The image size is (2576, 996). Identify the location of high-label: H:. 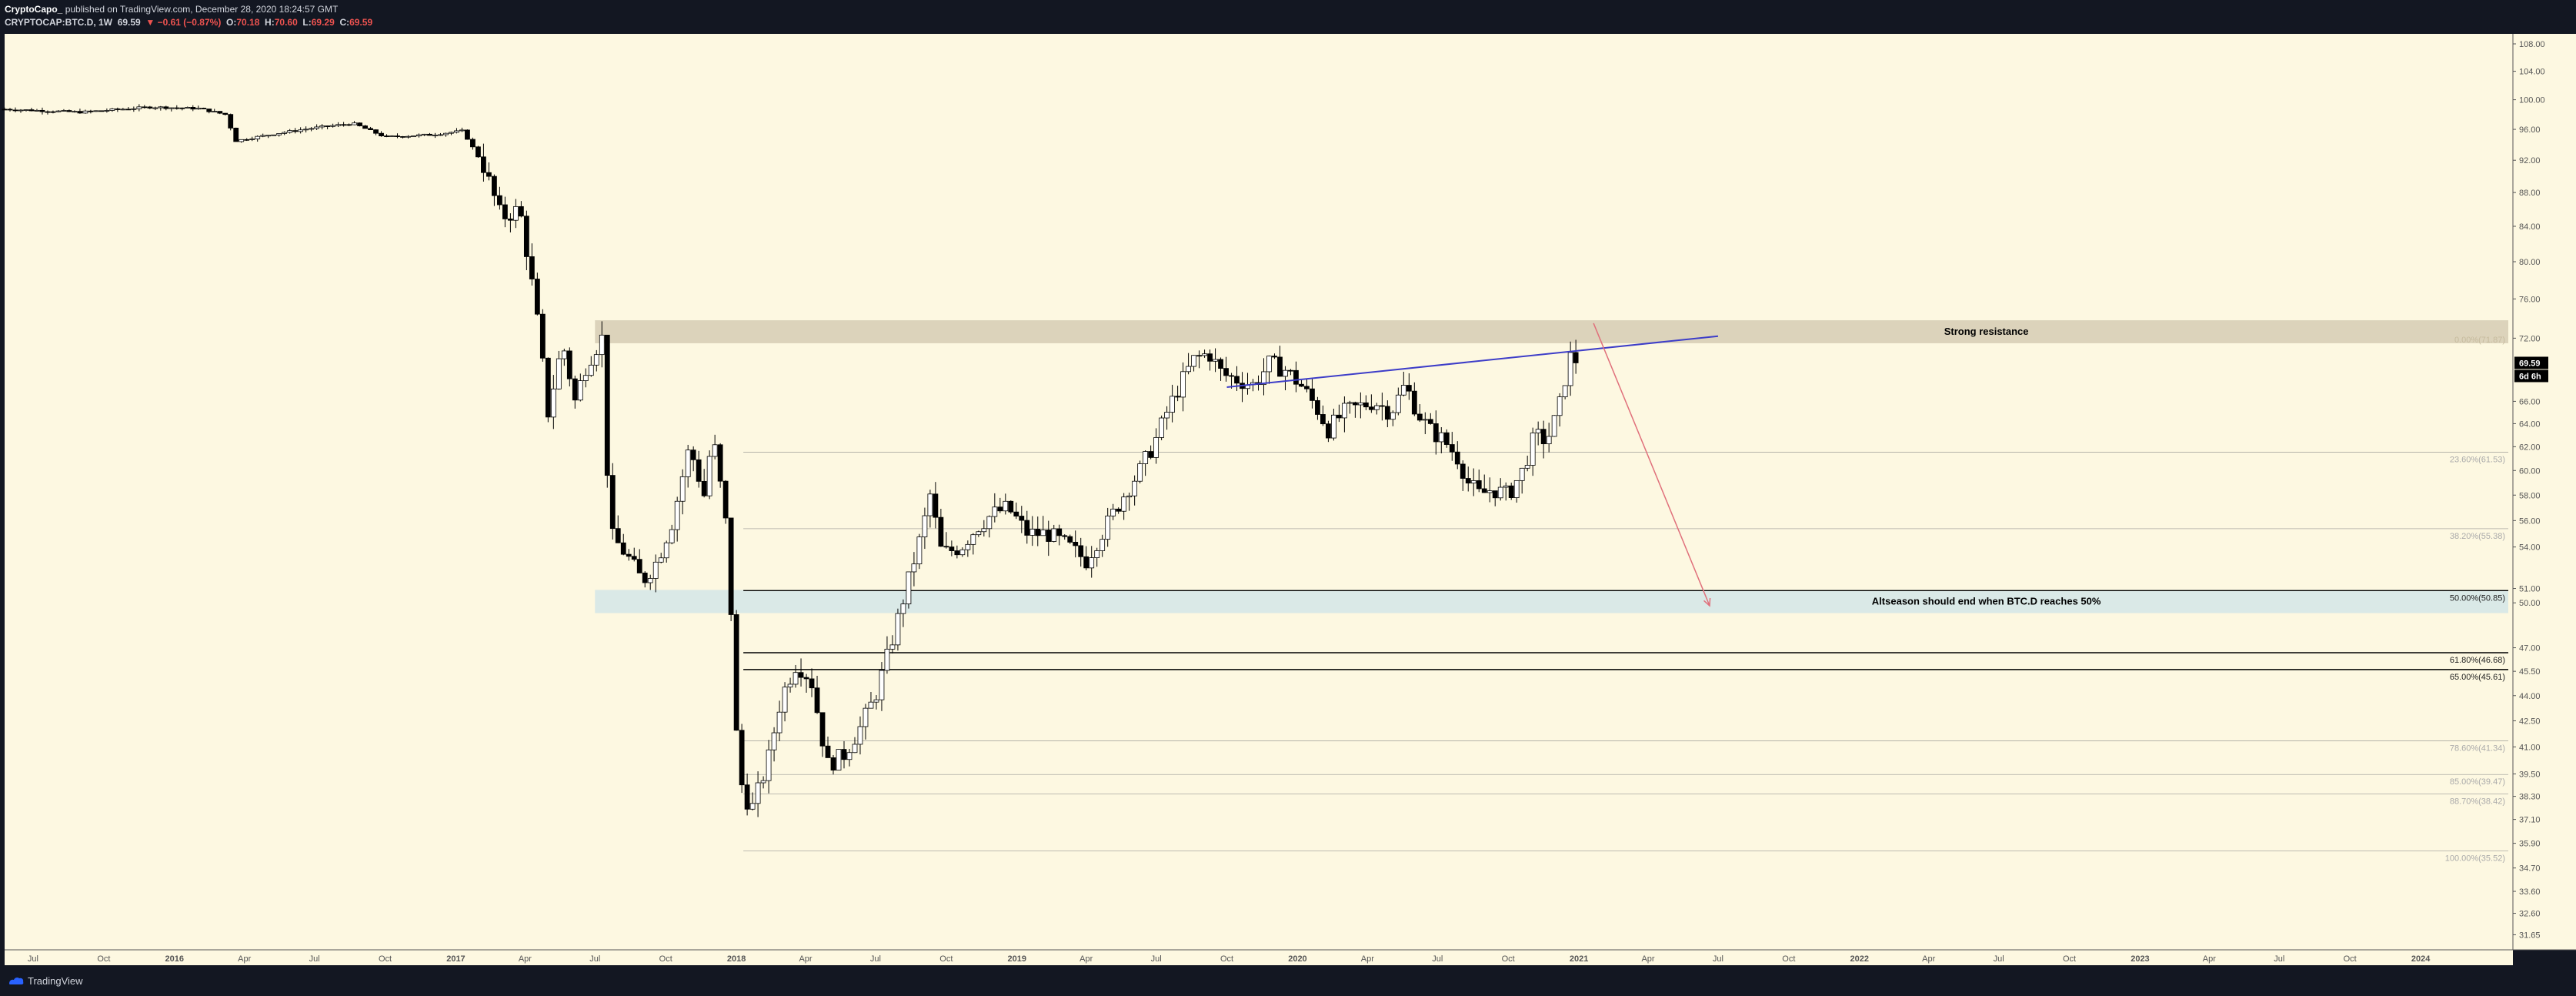
(270, 22).